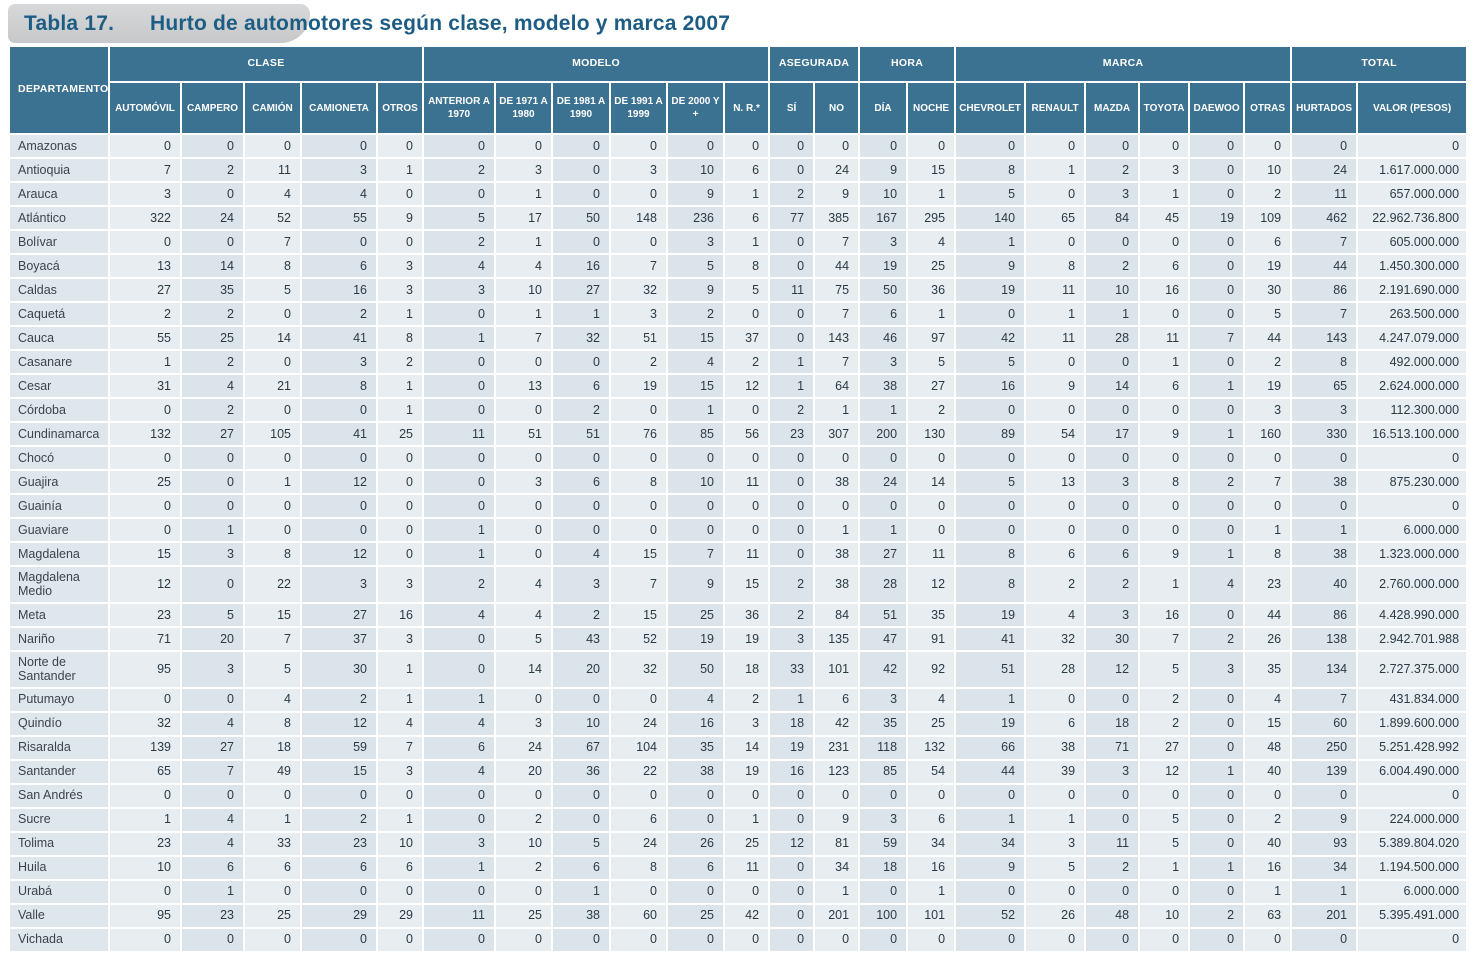 The width and height of the screenshot is (1480, 963). Describe the element at coordinates (1056, 772) in the screenshot. I see `value-cell: 39` at that location.